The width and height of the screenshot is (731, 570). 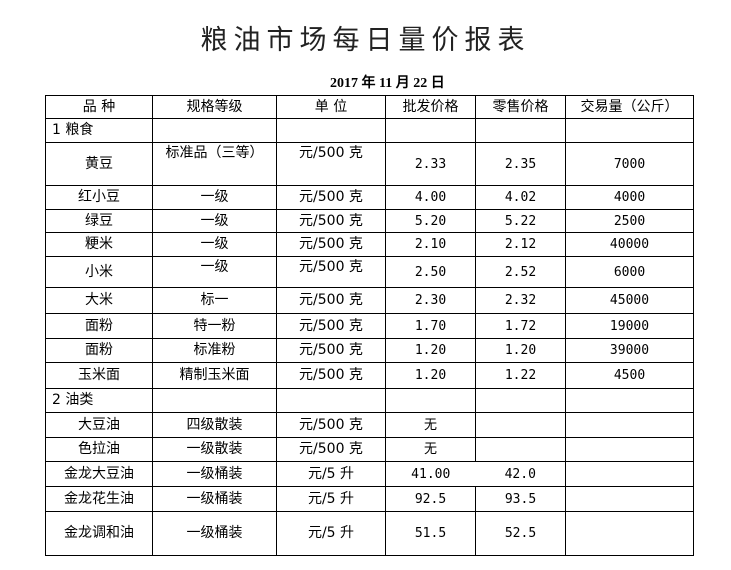 I want to click on name-cell: 大豆油, so click(x=99, y=425).